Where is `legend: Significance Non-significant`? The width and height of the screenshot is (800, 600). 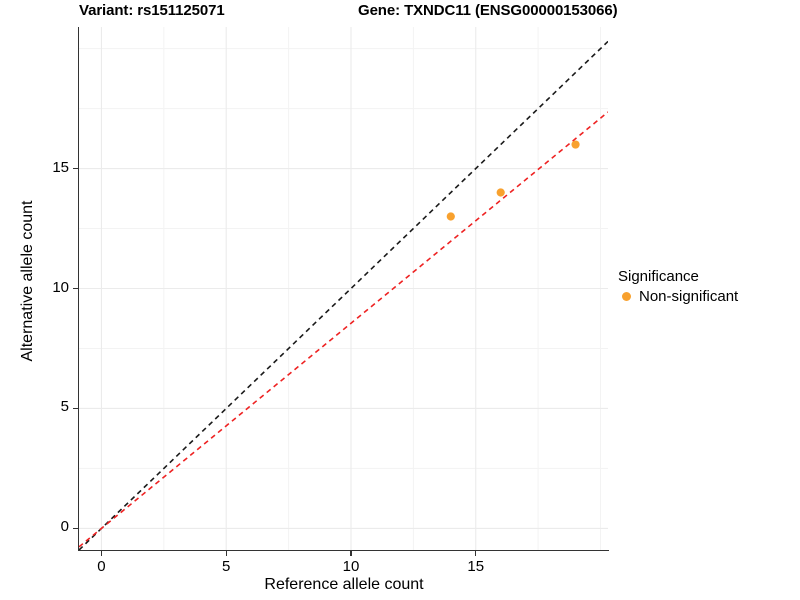 legend: Significance Non-significant is located at coordinates (707, 286).